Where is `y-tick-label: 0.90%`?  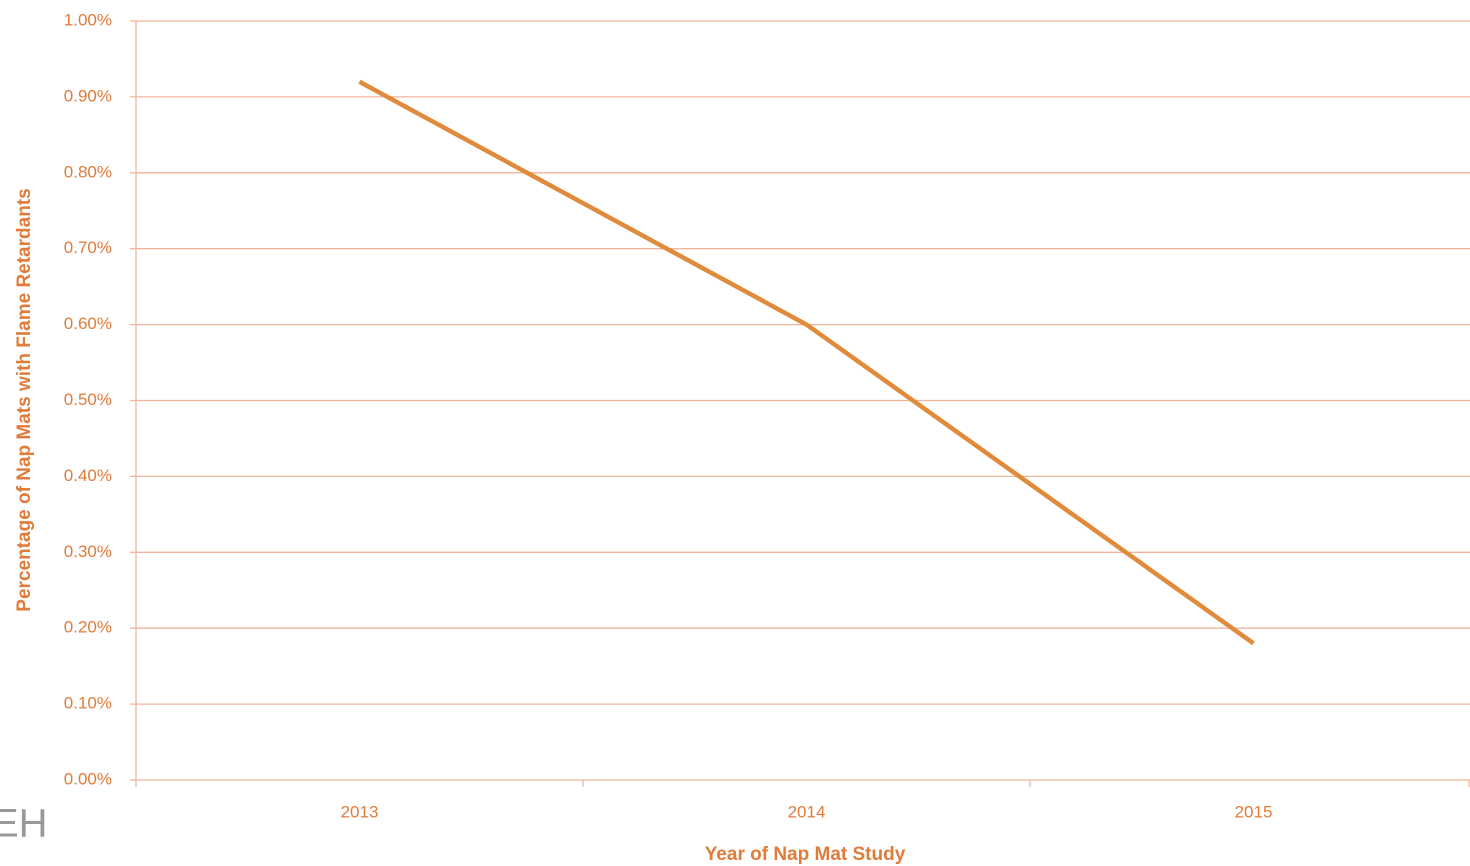 y-tick-label: 0.90% is located at coordinates (88, 95).